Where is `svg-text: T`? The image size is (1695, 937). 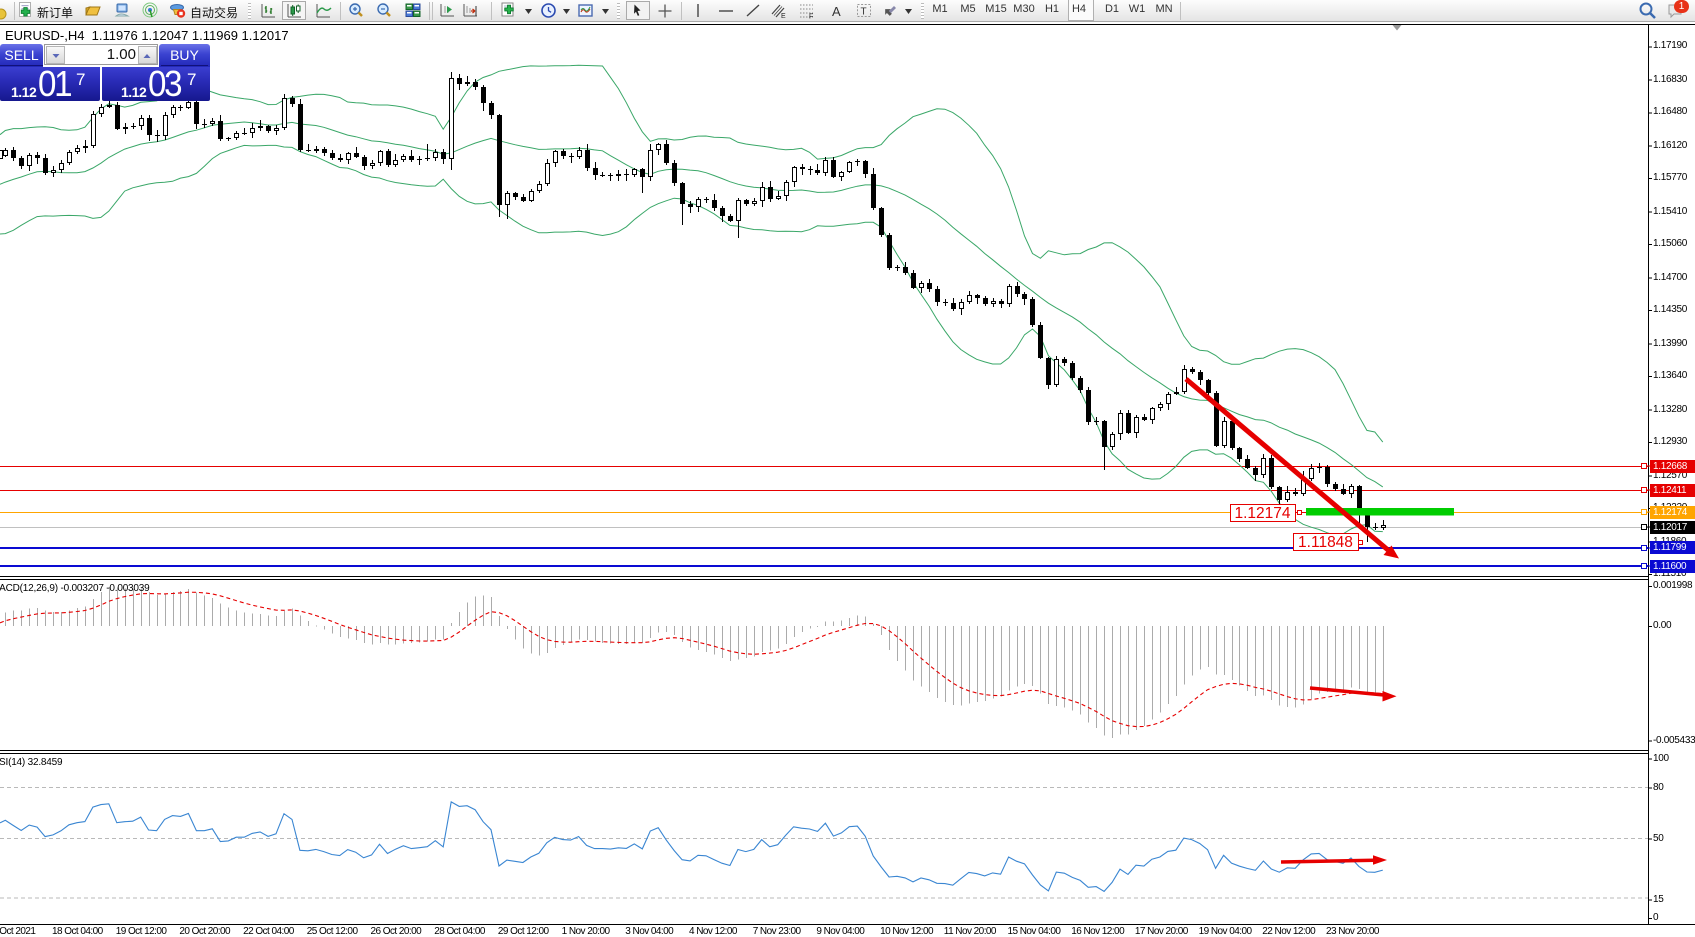 svg-text: T is located at coordinates (864, 12).